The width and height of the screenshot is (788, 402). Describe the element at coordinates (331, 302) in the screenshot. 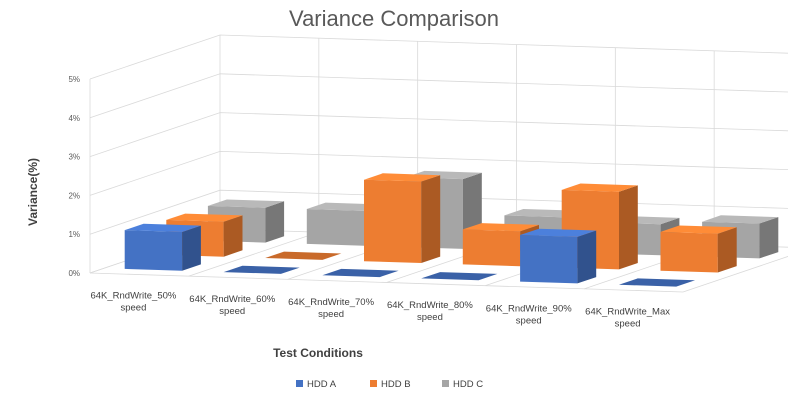

I see `category-label-line: 64K_RndWrite_70%` at that location.